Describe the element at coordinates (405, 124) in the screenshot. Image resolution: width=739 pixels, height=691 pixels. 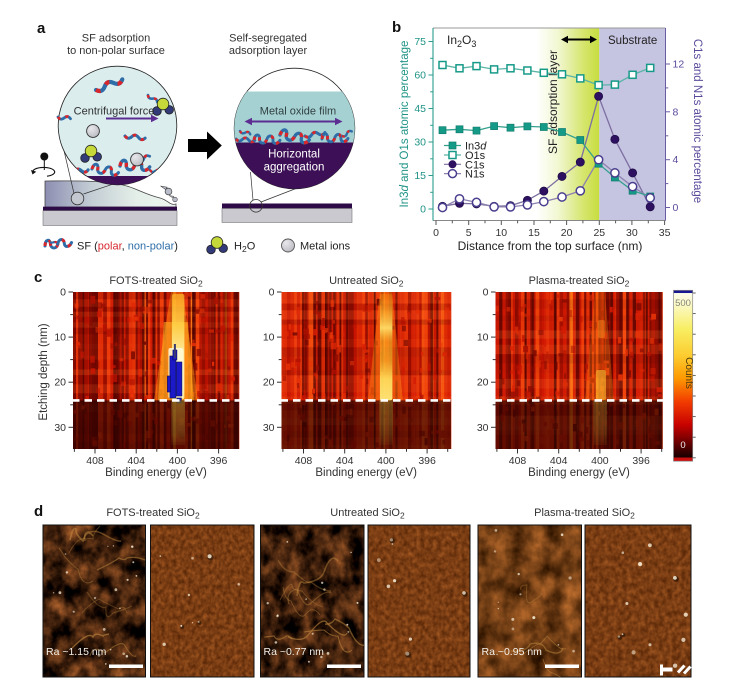
I see `svg-text: In3d and O1s atomic percentage` at that location.